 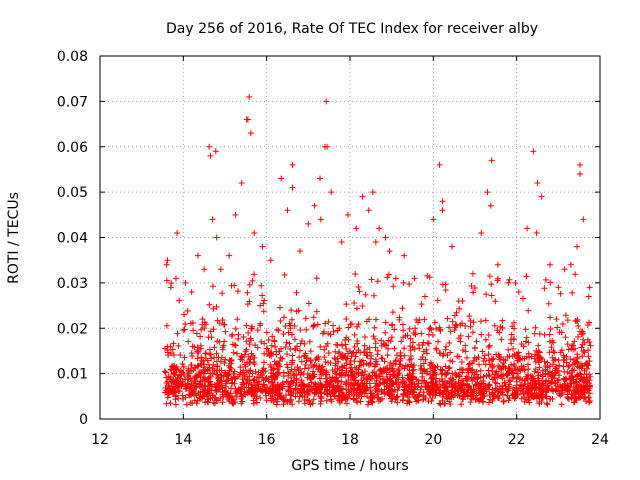 I want to click on x-tick-label: 22, so click(x=517, y=440).